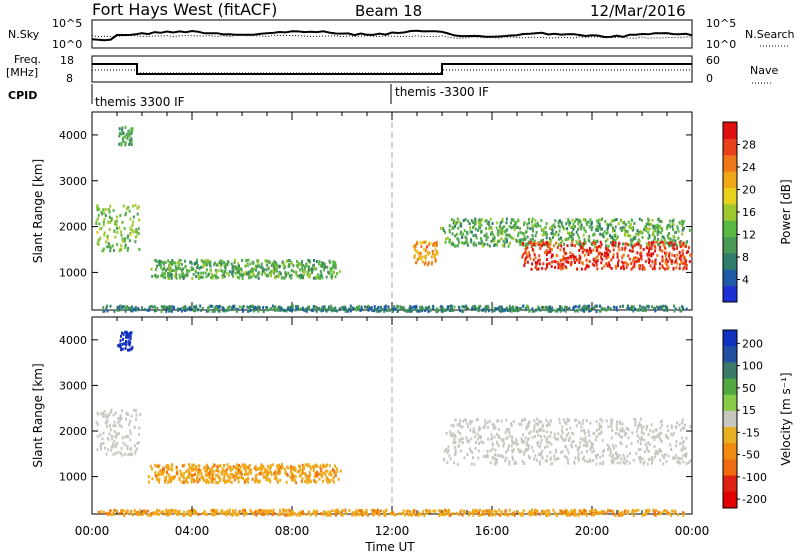  What do you see at coordinates (73, 181) in the screenshot?
I see `y-tick-label: 3000` at bounding box center [73, 181].